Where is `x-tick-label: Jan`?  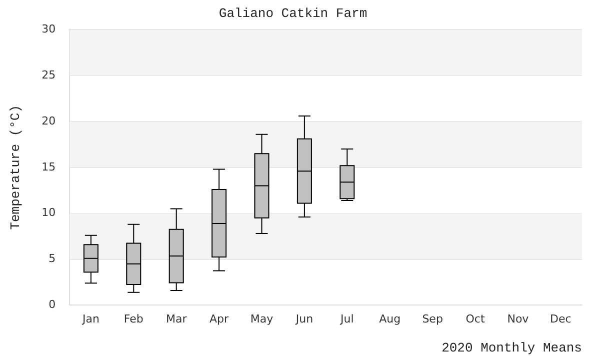 x-tick-label: Jan is located at coordinates (90, 319).